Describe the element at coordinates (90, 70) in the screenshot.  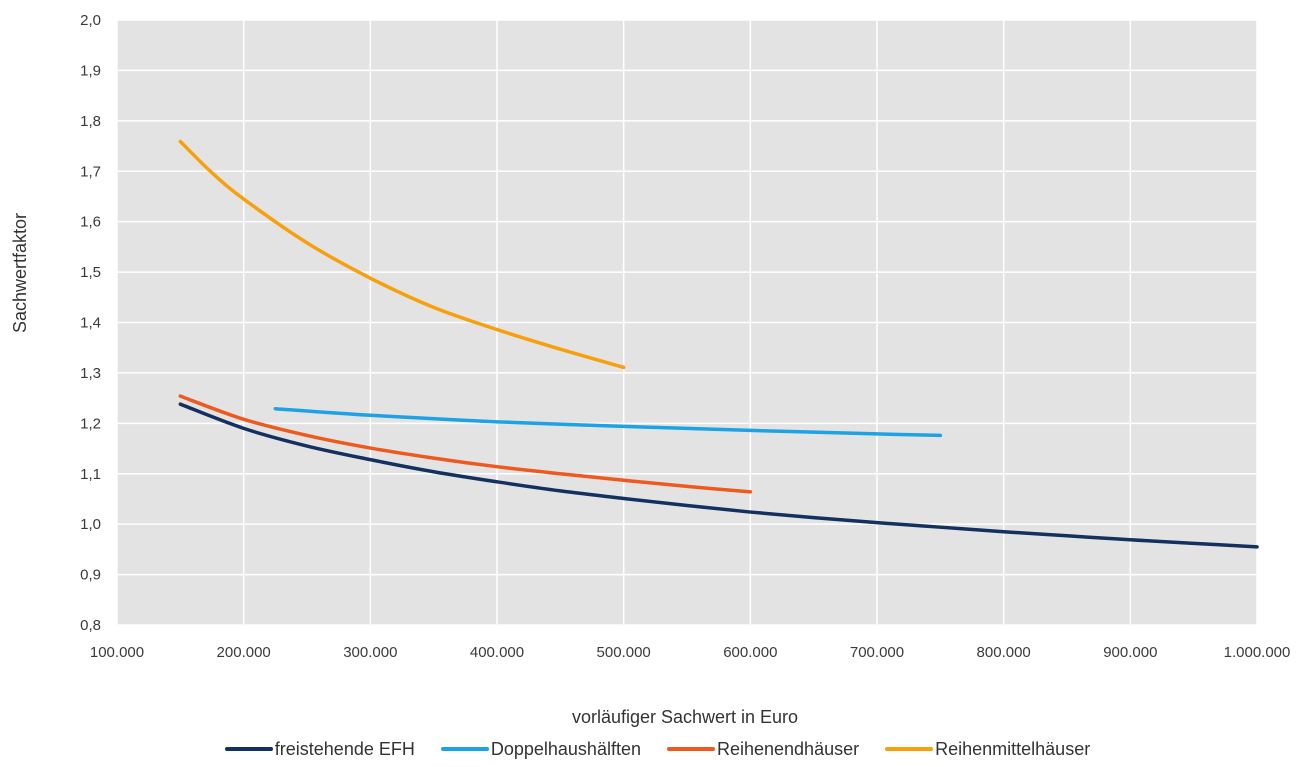
I see `y-tick-label: 1,9` at that location.